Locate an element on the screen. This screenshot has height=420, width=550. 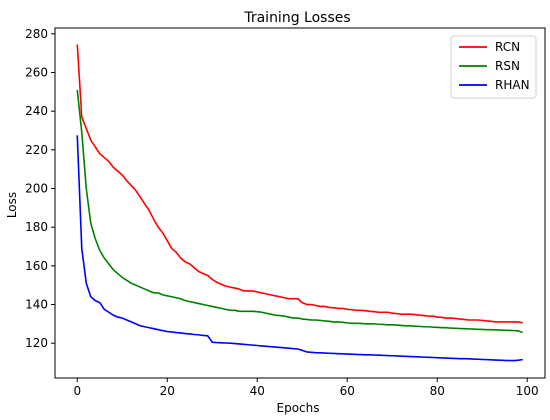
x-tick-label: 80 is located at coordinates (437, 391).